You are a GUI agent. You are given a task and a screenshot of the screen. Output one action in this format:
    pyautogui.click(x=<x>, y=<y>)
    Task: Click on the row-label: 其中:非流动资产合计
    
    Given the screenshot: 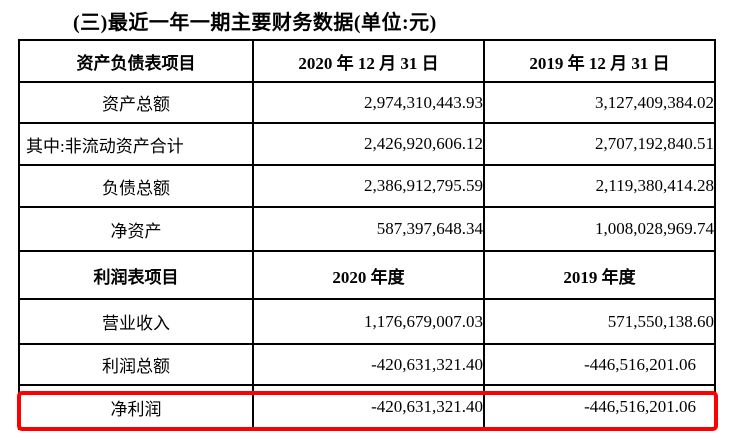 What is the action you would take?
    pyautogui.click(x=136, y=144)
    